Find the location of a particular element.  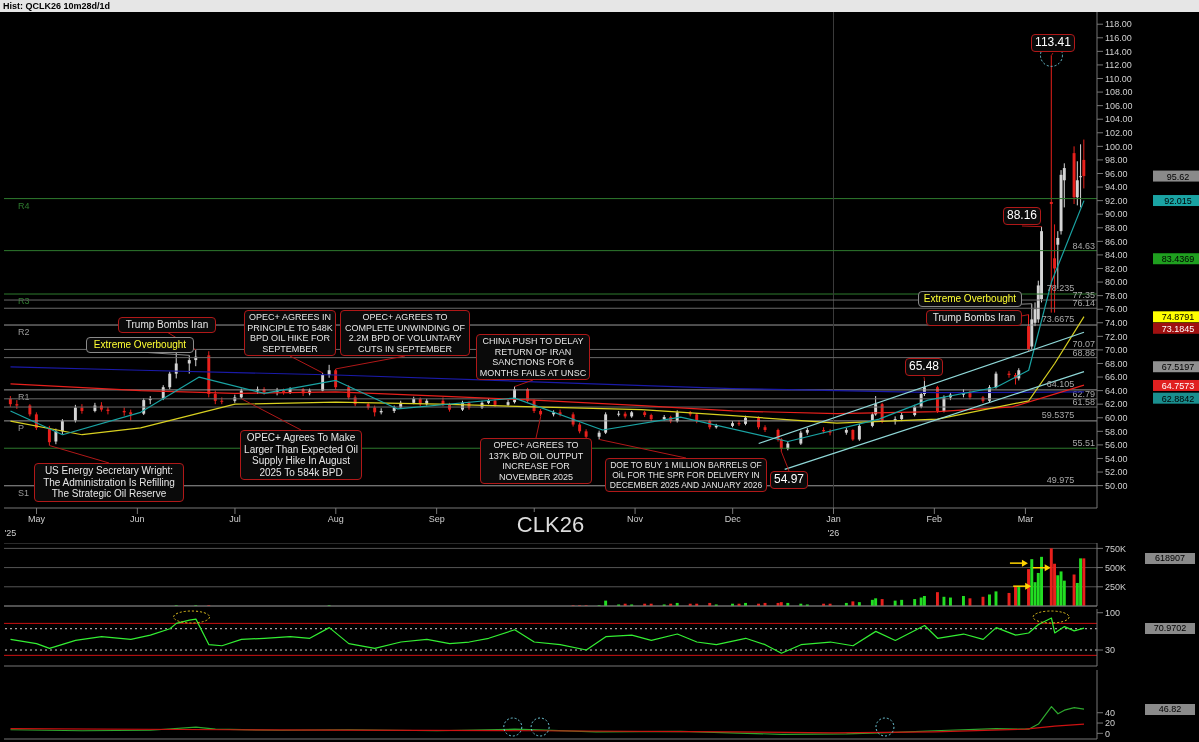

annotation: OPEC+ Agrees To Make Larger Than Expected Oil Supply Hike In August 2025 To 584k BPD is located at coordinates (301, 455).